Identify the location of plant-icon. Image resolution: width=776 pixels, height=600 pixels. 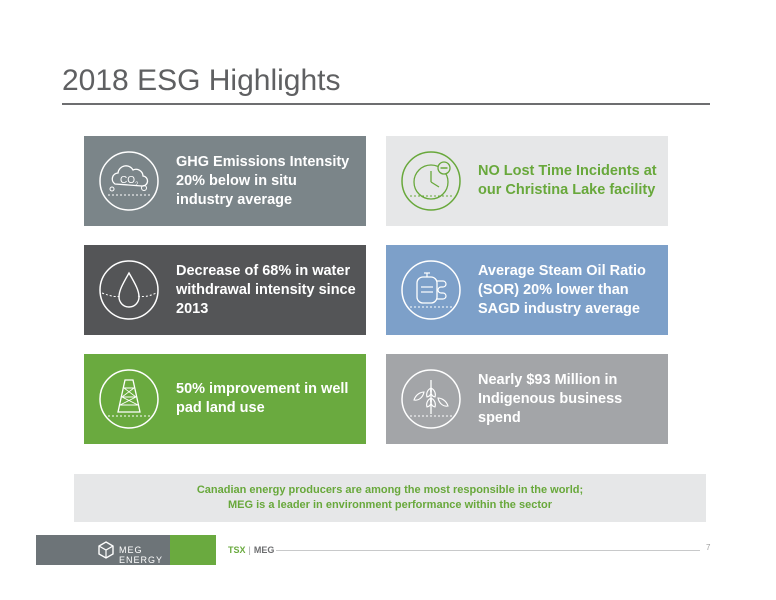
(431, 399).